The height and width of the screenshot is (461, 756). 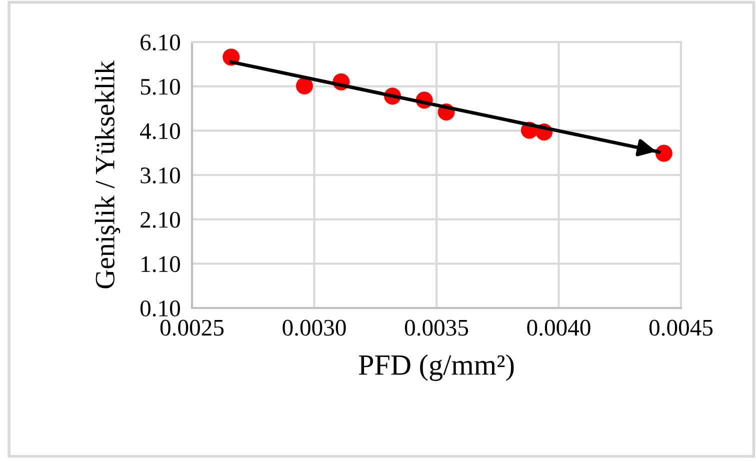 I want to click on y-tick-label: 1.10, so click(x=161, y=264).